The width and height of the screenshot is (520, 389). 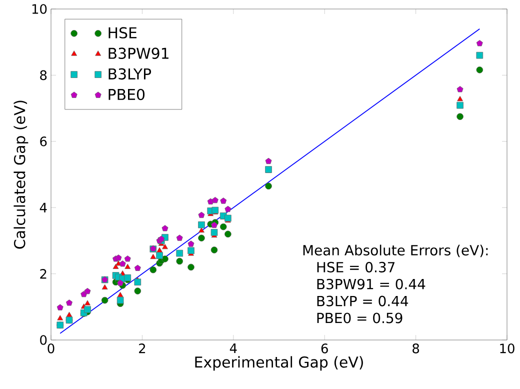 What do you see at coordinates (138, 53) in the screenshot?
I see `legend-label: B3PW91` at bounding box center [138, 53].